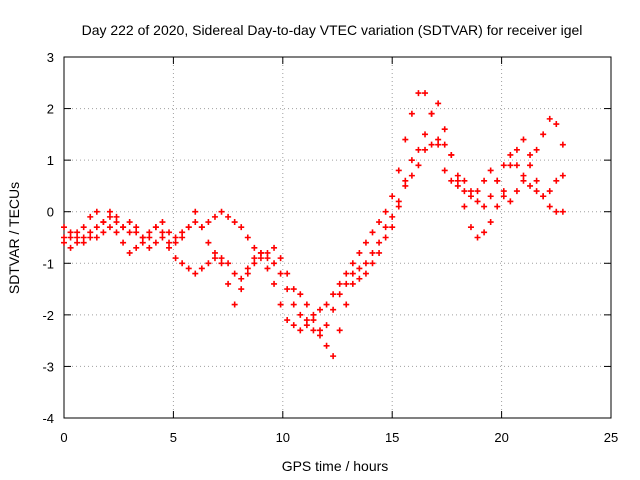 This screenshot has width=640, height=480. What do you see at coordinates (50, 57) in the screenshot?
I see `y-tick-label: 3` at bounding box center [50, 57].